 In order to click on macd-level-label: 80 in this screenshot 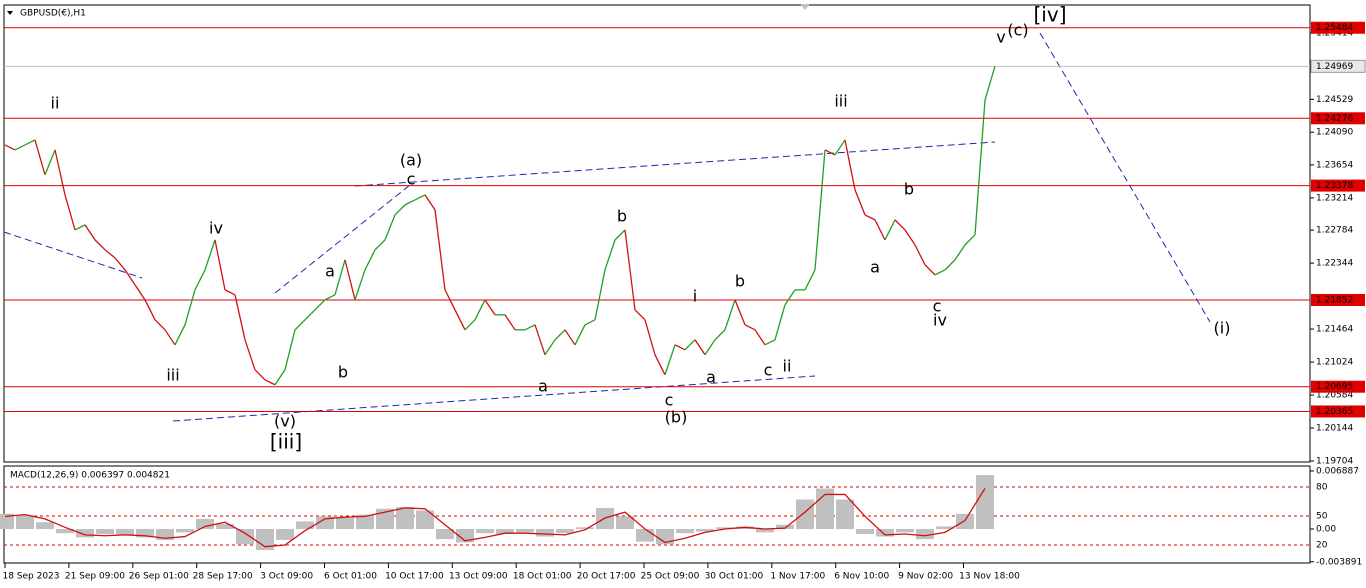, I will do `click(1322, 487)`.